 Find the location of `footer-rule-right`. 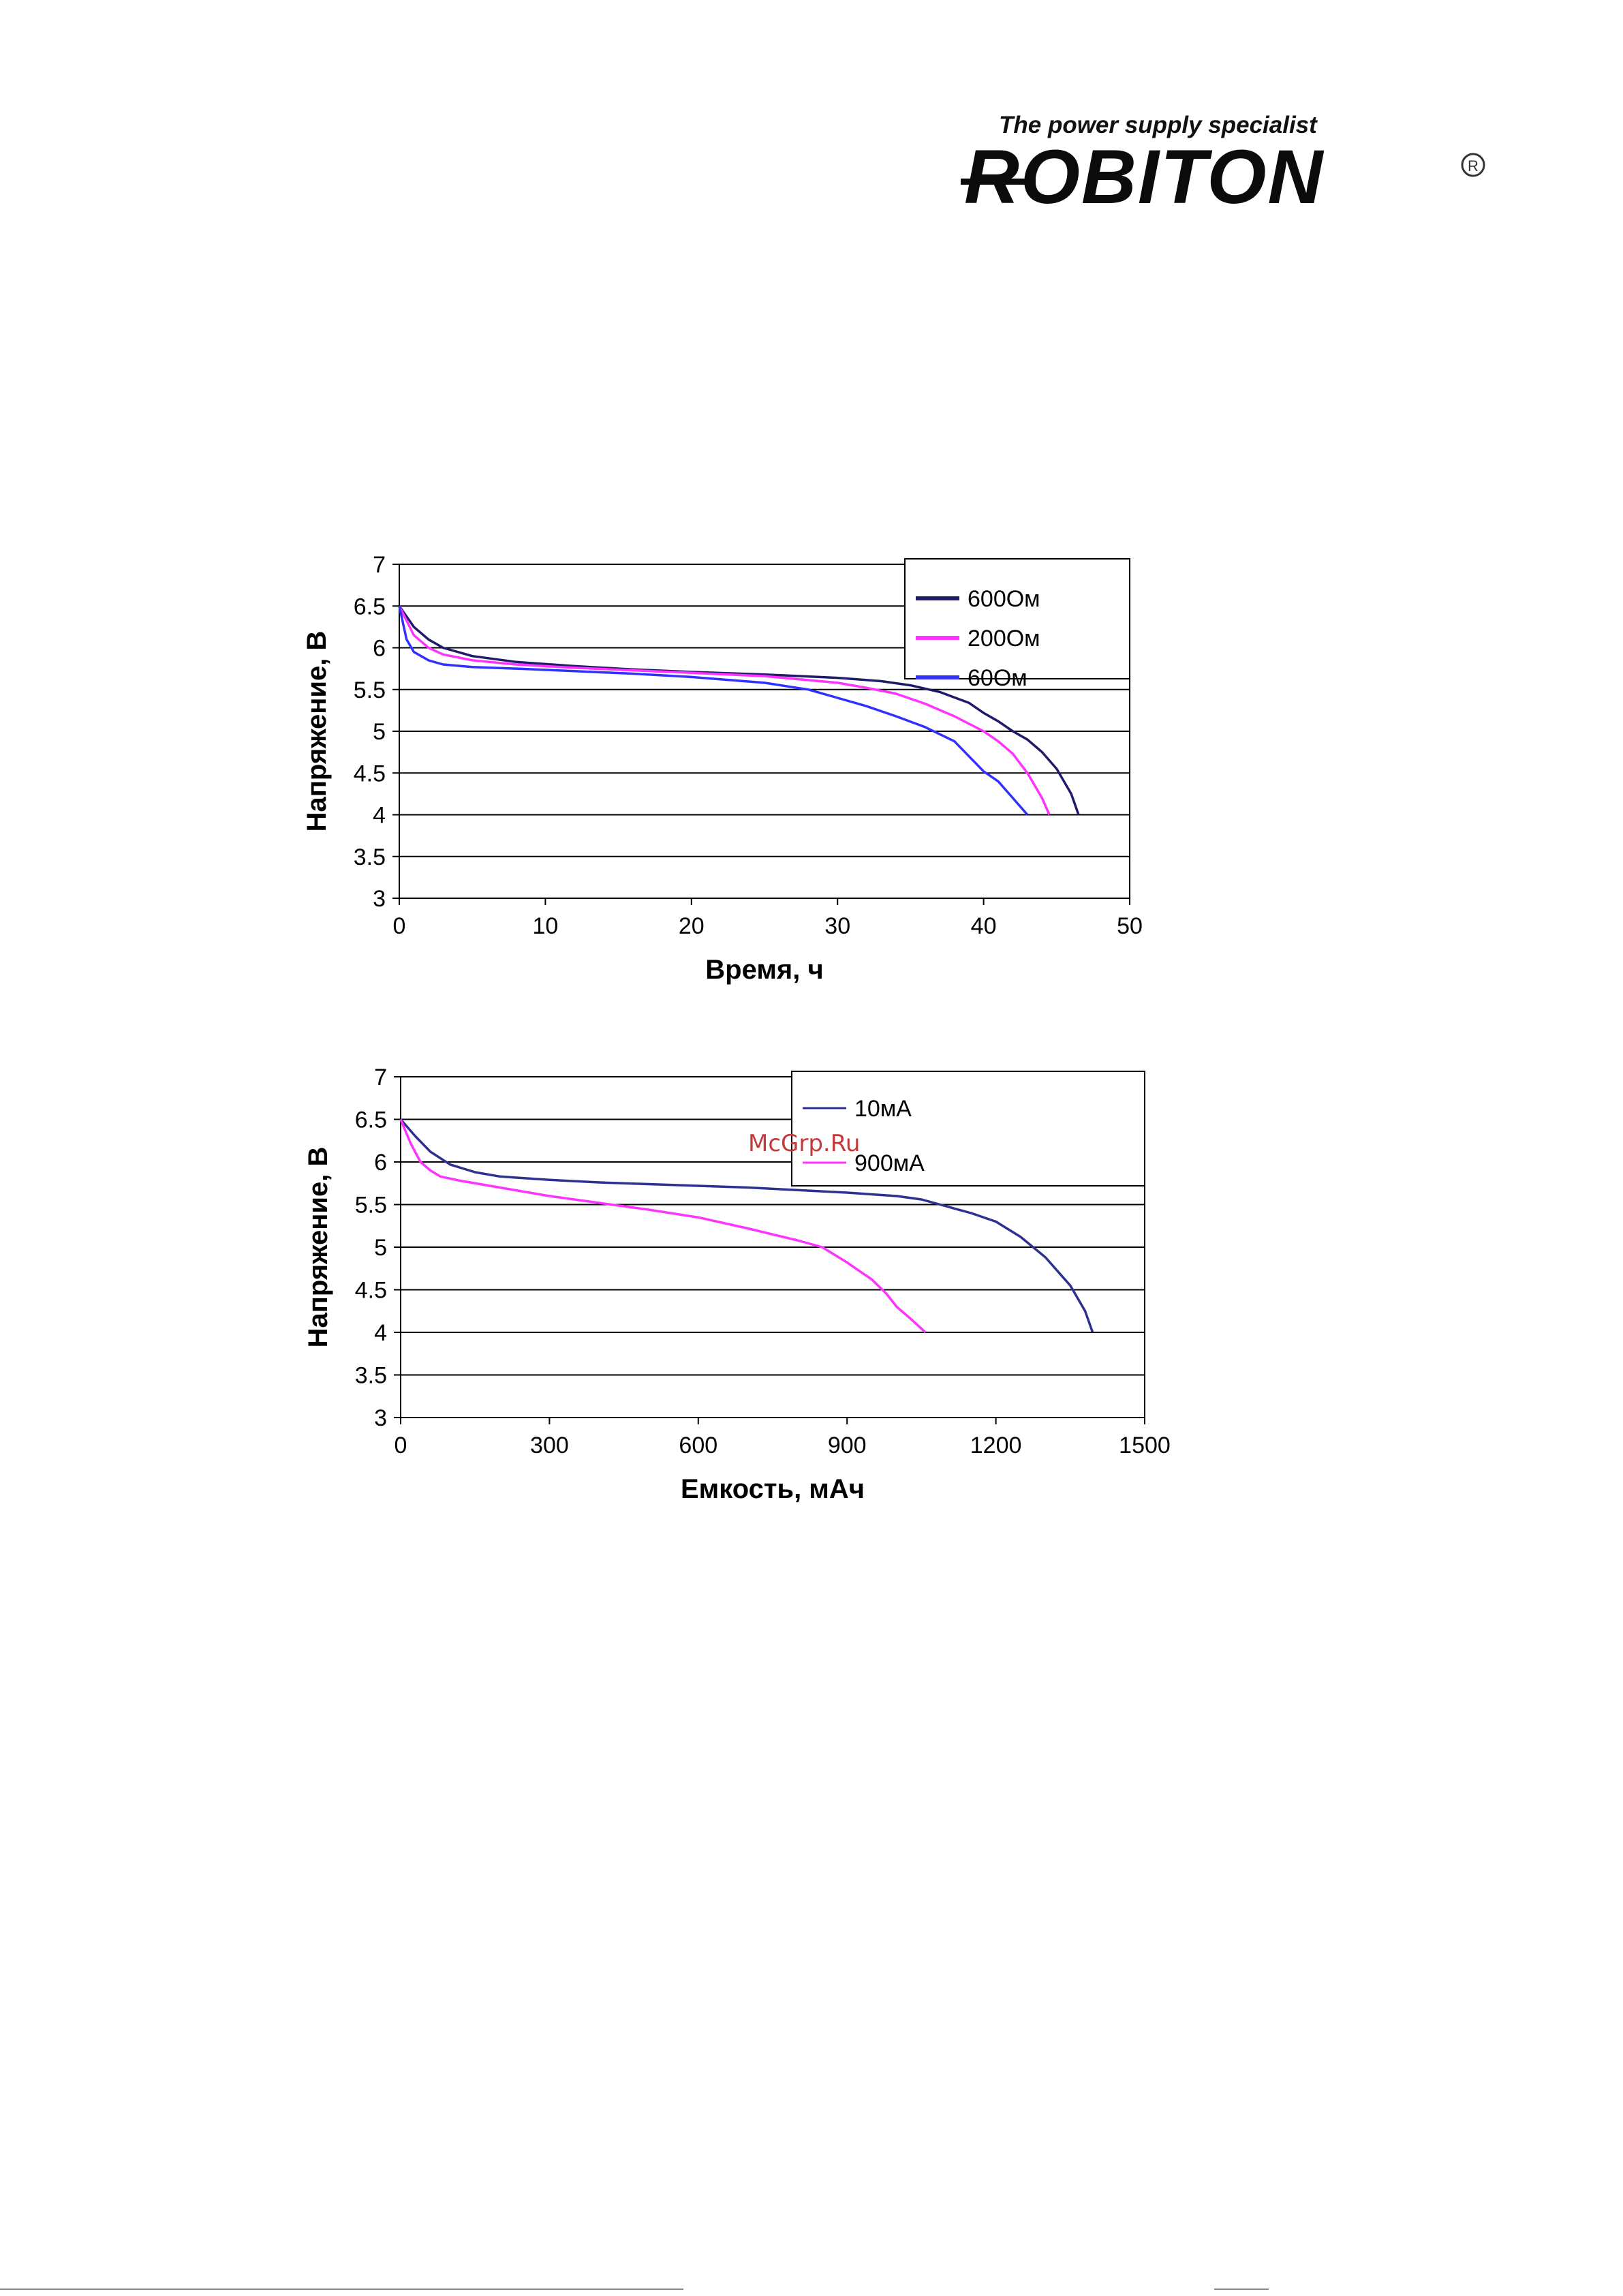

footer-rule-right is located at coordinates (1241, 2289).